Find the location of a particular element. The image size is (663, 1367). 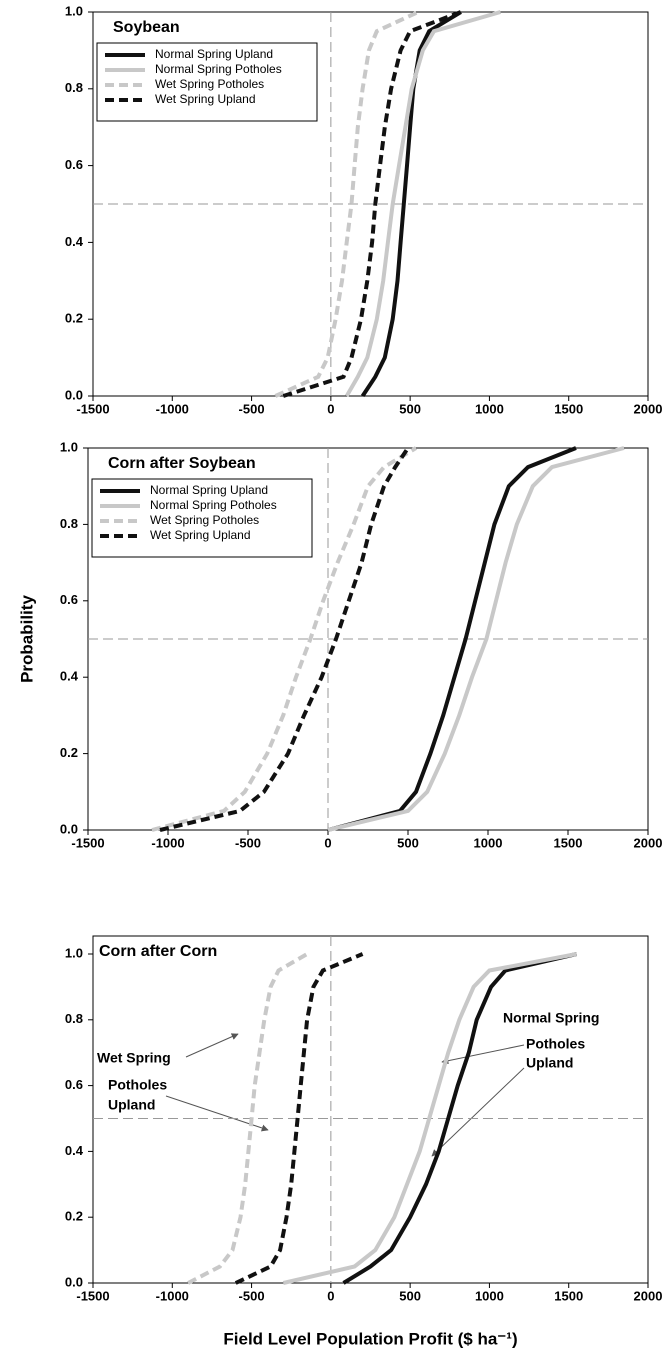

x-axis-label: Field Level Population Profit ($ ha⁻¹) is located at coordinates (370, 1338).